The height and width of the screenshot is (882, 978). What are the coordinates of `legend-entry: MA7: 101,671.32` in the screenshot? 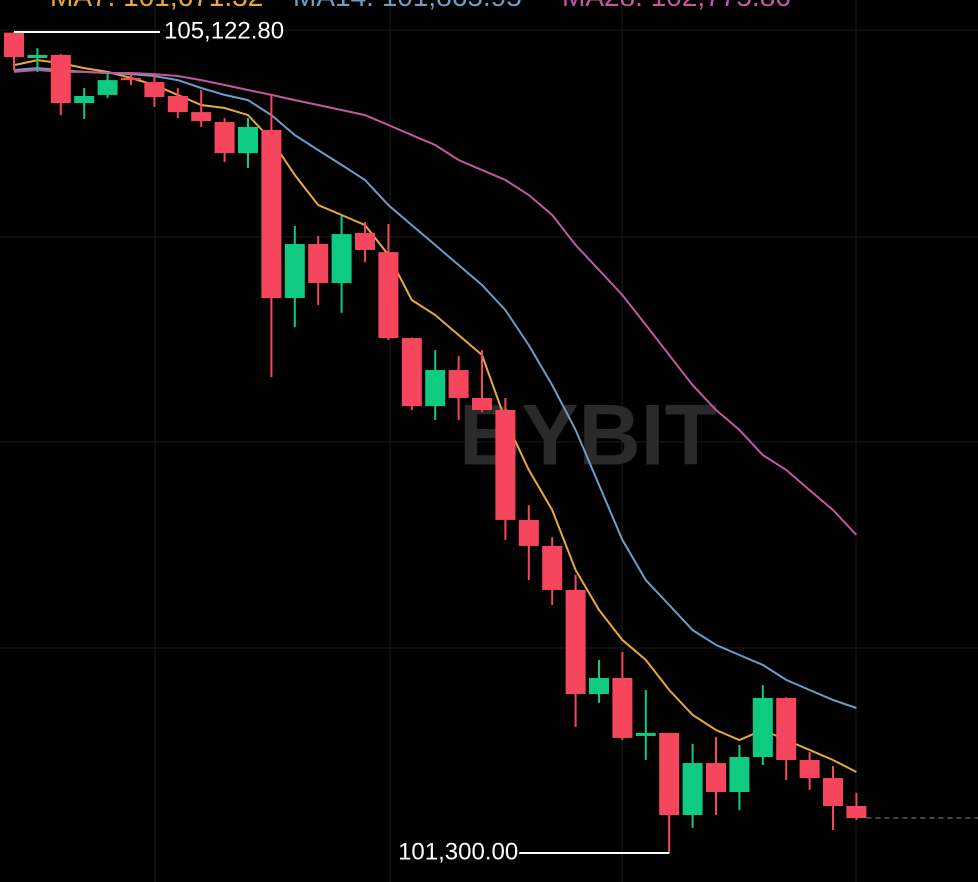 It's located at (156, 6).